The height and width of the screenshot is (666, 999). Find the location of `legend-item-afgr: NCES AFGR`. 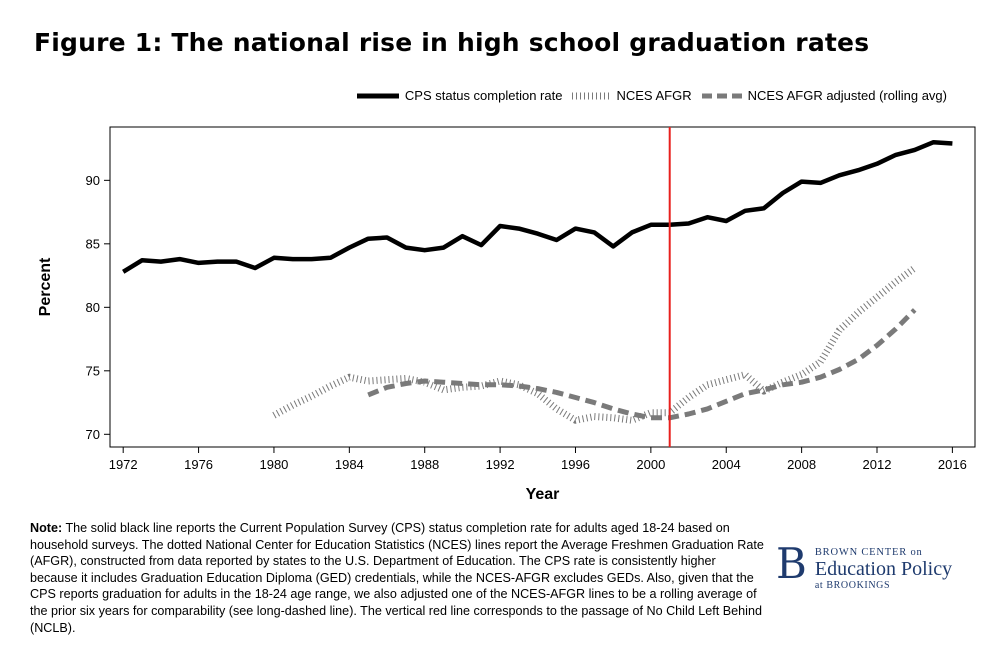

legend-item-afgr: NCES AFGR is located at coordinates (632, 95).